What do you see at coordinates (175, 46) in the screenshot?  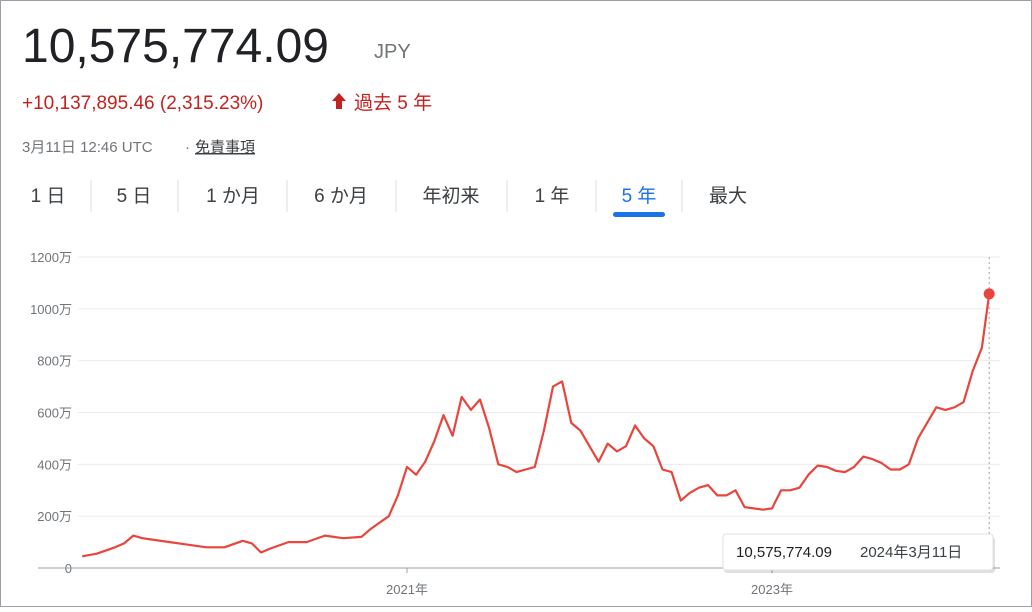 I see `price: 10,575,774.09` at bounding box center [175, 46].